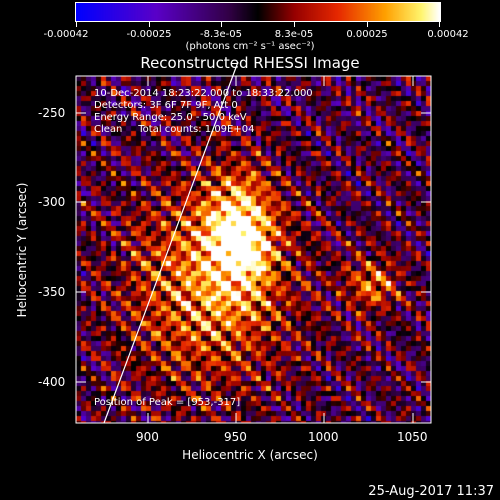  What do you see at coordinates (52, 292) in the screenshot?
I see `y-tick-label: -350` at bounding box center [52, 292].